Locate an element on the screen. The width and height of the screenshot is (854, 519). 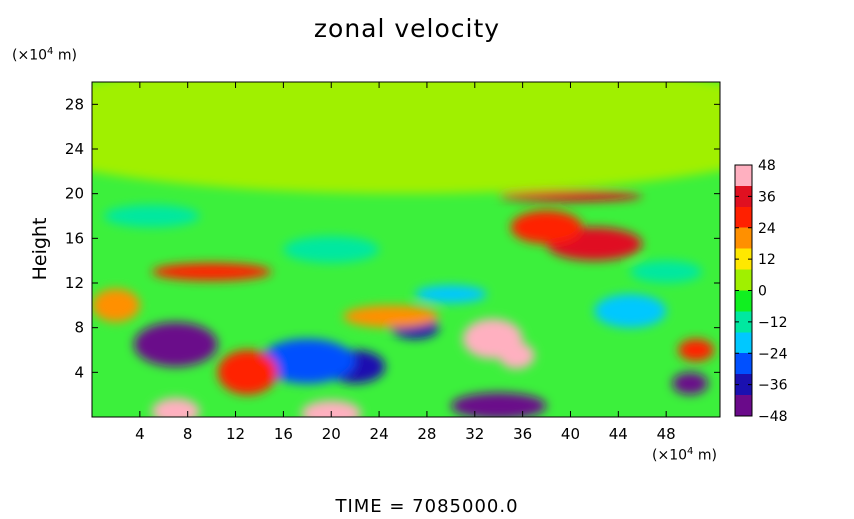
chart-title: zonal velocity is located at coordinates (407, 28).